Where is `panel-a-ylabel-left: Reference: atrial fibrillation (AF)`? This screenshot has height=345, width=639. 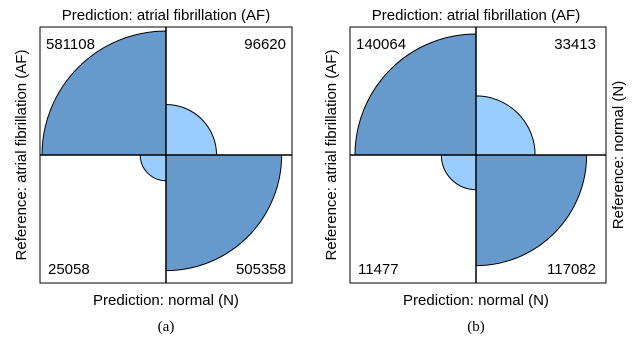 panel-a-ylabel-left: Reference: atrial fibrillation (AF) is located at coordinates (21, 155).